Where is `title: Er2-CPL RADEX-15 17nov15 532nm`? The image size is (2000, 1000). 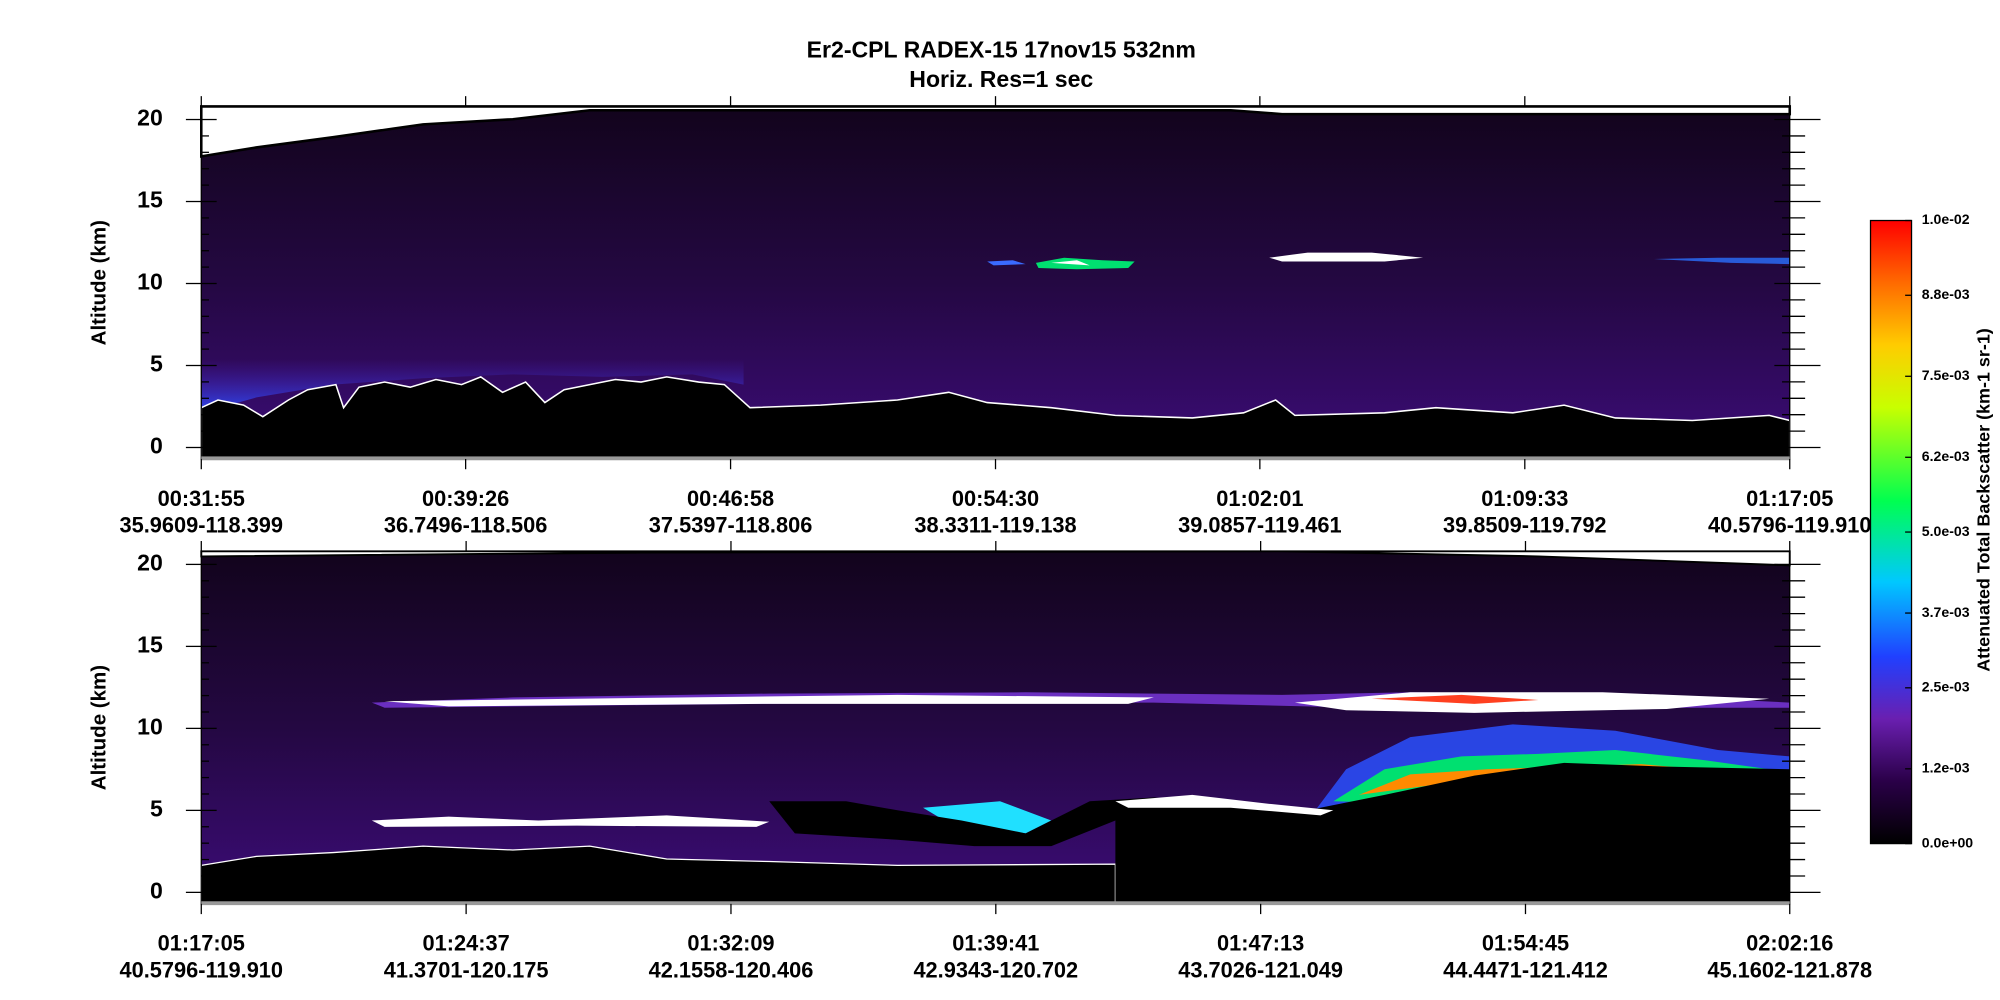 title: Er2-CPL RADEX-15 17nov15 532nm is located at coordinates (1001, 49).